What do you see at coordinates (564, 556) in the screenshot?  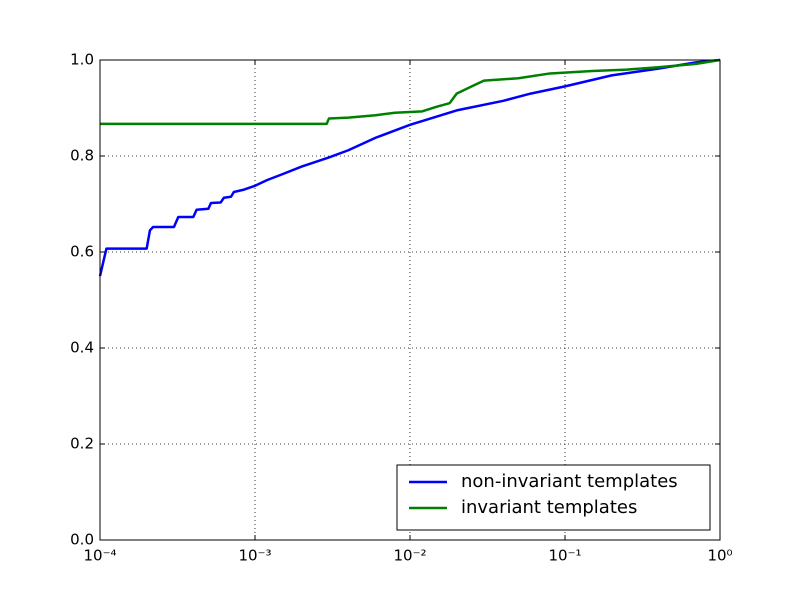 I see `x-tick-label: 10⁻¹` at bounding box center [564, 556].